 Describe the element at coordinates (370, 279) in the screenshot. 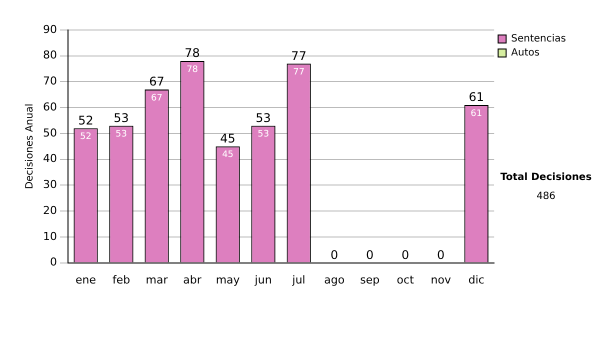

I see `x-tick-label: sep` at that location.